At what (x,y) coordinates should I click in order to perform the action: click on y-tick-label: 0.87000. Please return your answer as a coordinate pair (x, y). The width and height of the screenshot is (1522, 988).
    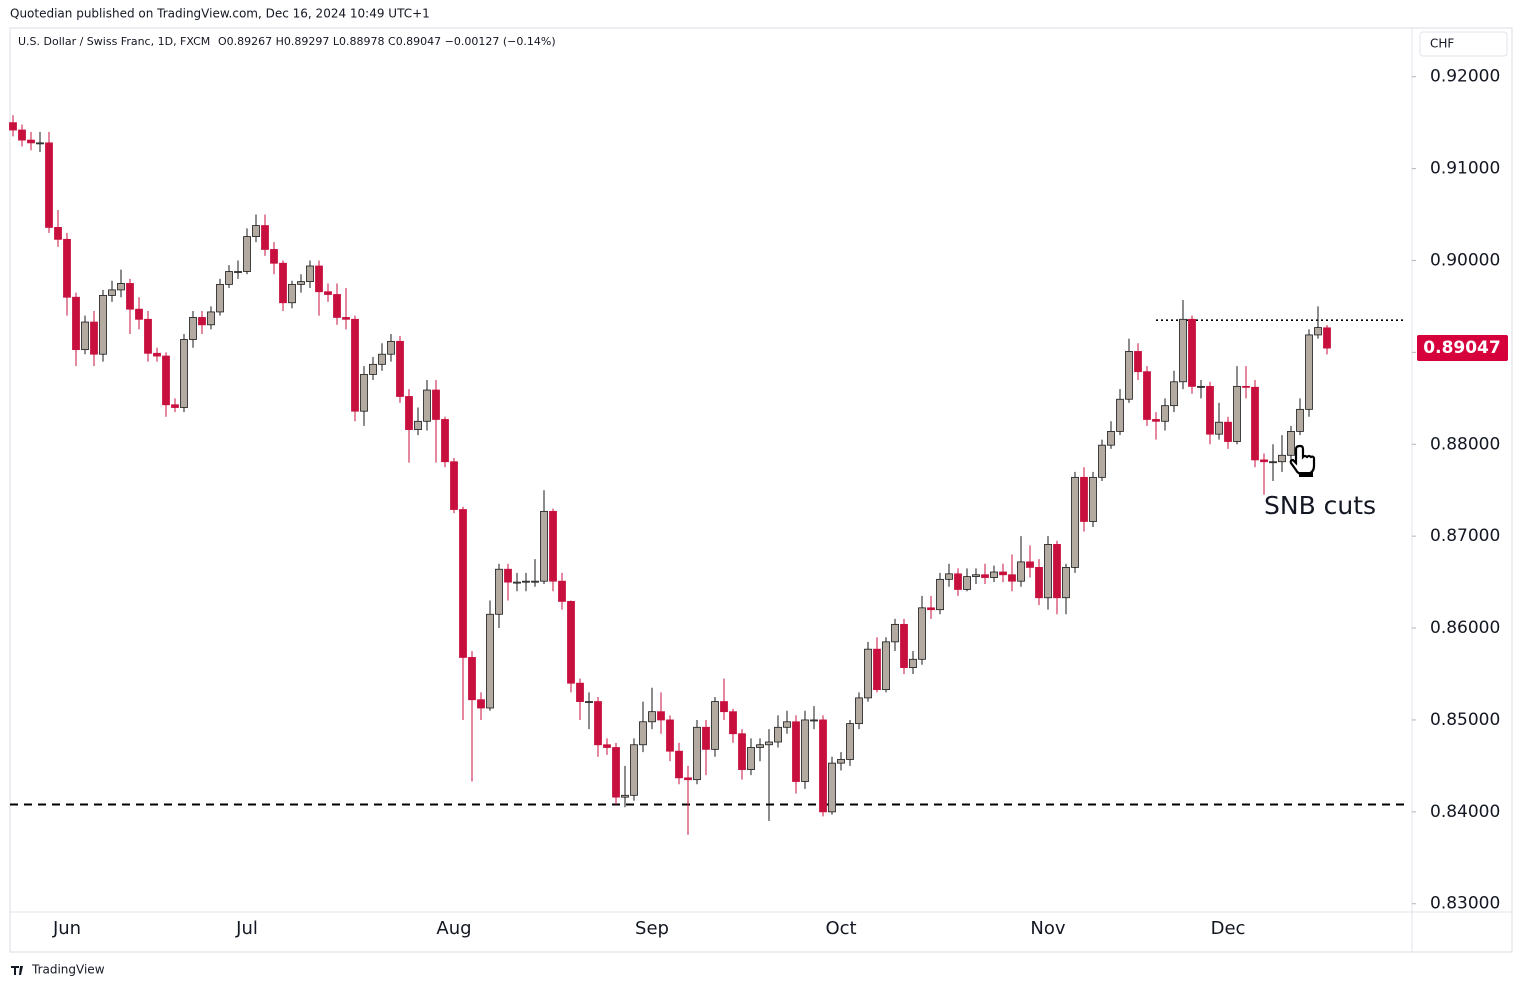
    Looking at the image, I should click on (1465, 536).